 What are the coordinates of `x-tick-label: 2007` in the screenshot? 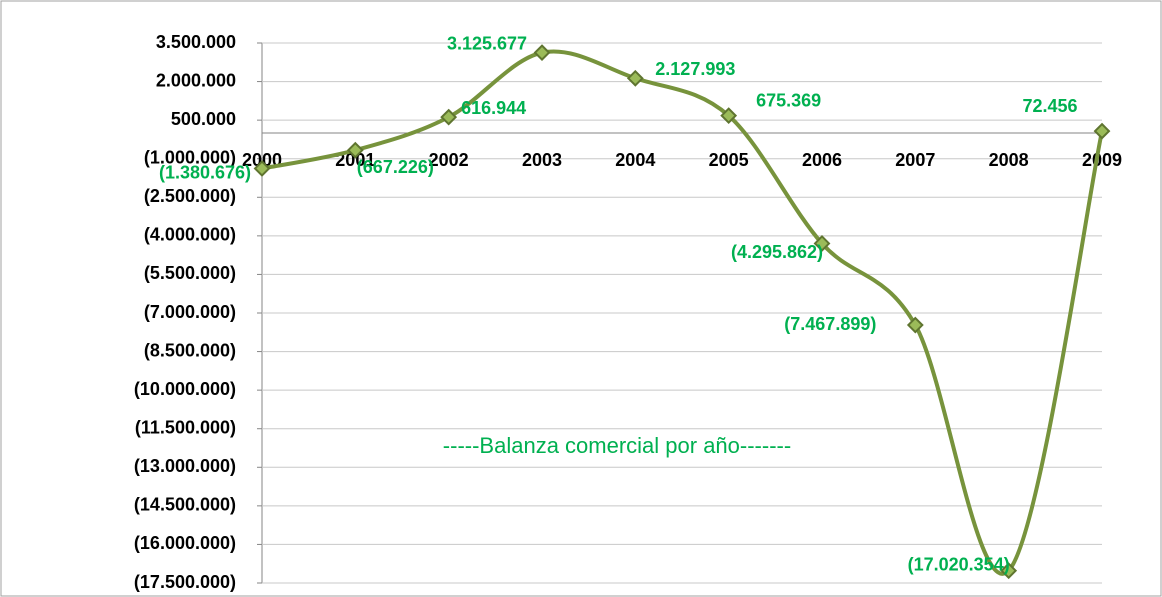 It's located at (915, 160).